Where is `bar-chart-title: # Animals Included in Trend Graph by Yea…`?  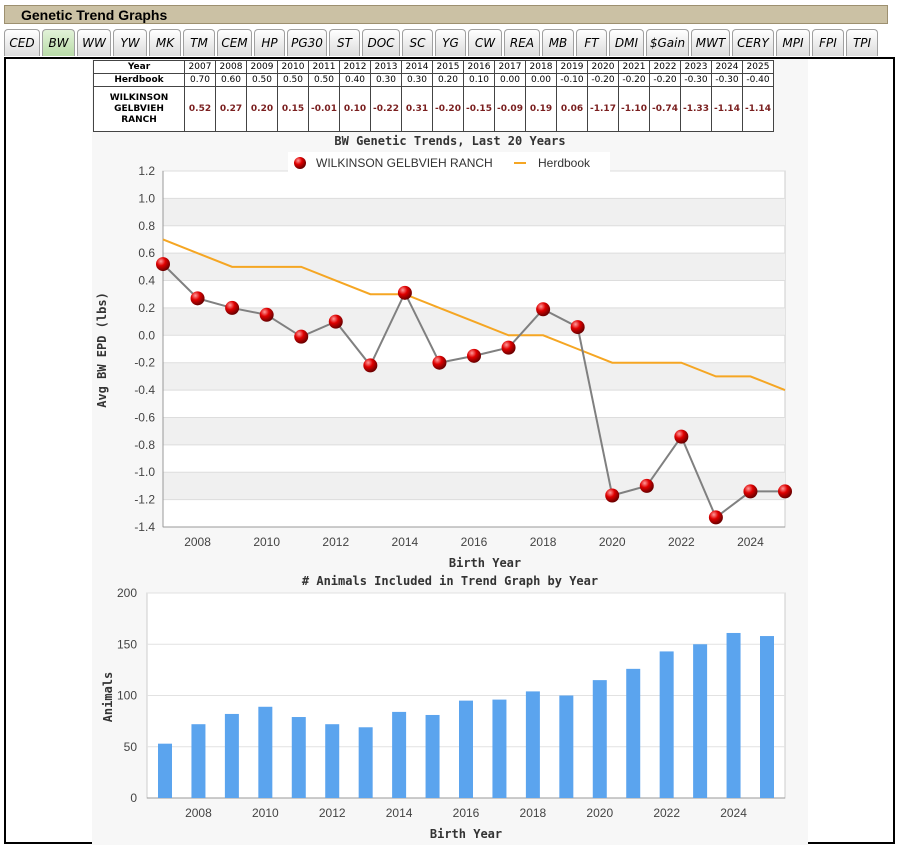 bar-chart-title: # Animals Included in Trend Graph by Yea… is located at coordinates (450, 581).